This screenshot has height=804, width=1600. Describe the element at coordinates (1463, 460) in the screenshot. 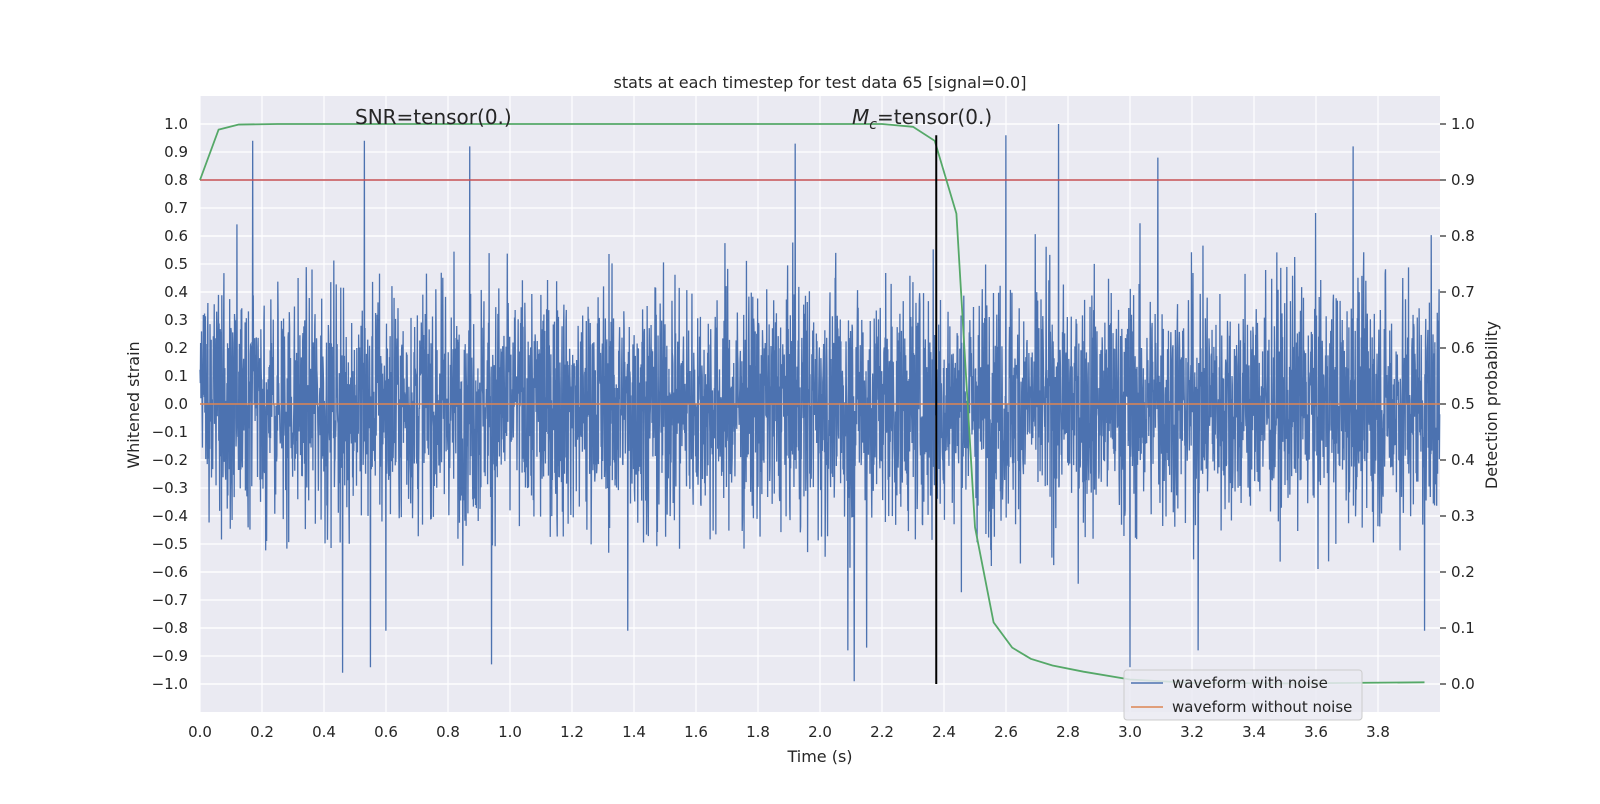

I see `y-right-tick-label: 0.4` at that location.